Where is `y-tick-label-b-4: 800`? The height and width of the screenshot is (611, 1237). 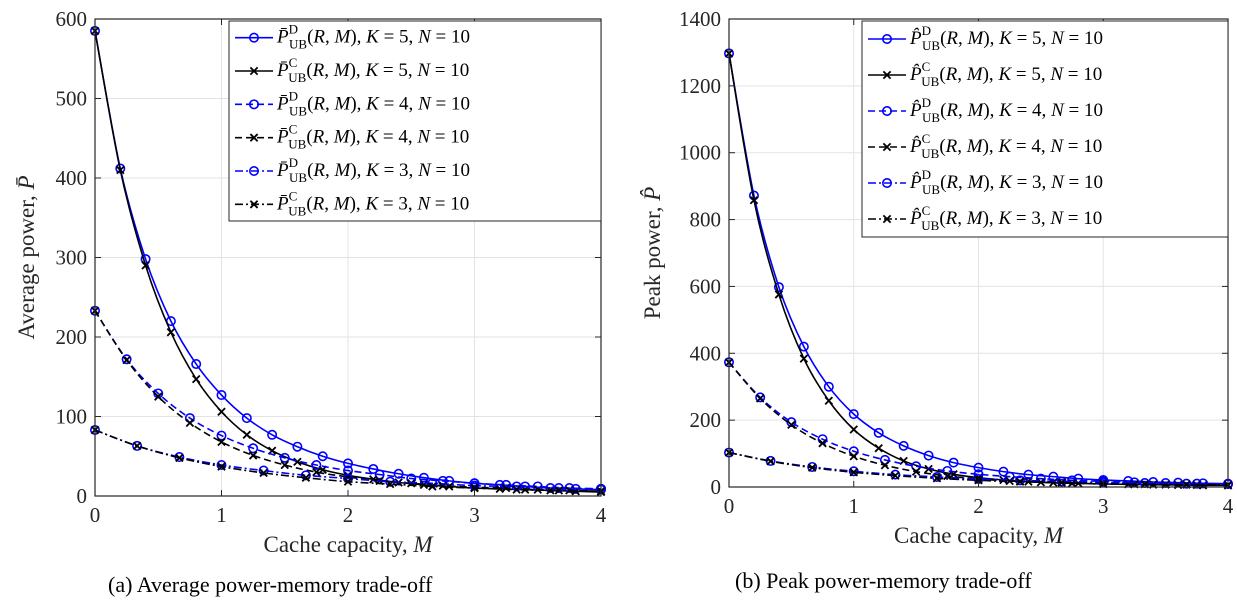 y-tick-label-b-4: 800 is located at coordinates (706, 220).